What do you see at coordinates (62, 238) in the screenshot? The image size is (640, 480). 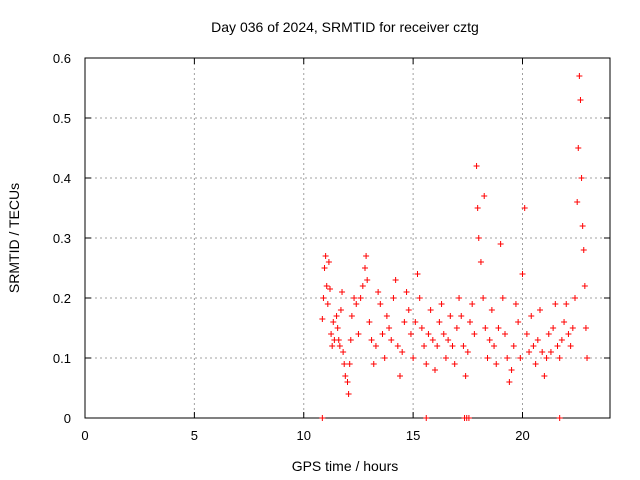 I see `y-tick-labels: 0 0.1 0.2 0.3 0.4 0.5 0.6` at bounding box center [62, 238].